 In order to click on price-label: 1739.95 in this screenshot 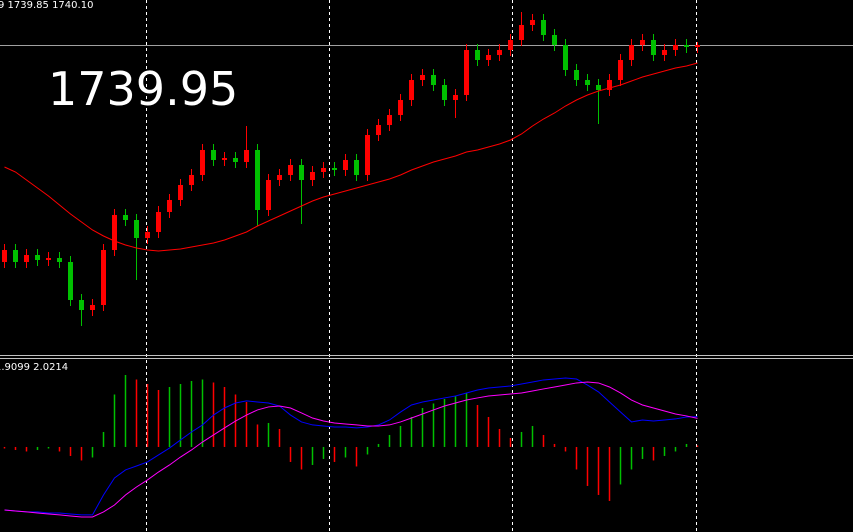, I will do `click(143, 89)`.